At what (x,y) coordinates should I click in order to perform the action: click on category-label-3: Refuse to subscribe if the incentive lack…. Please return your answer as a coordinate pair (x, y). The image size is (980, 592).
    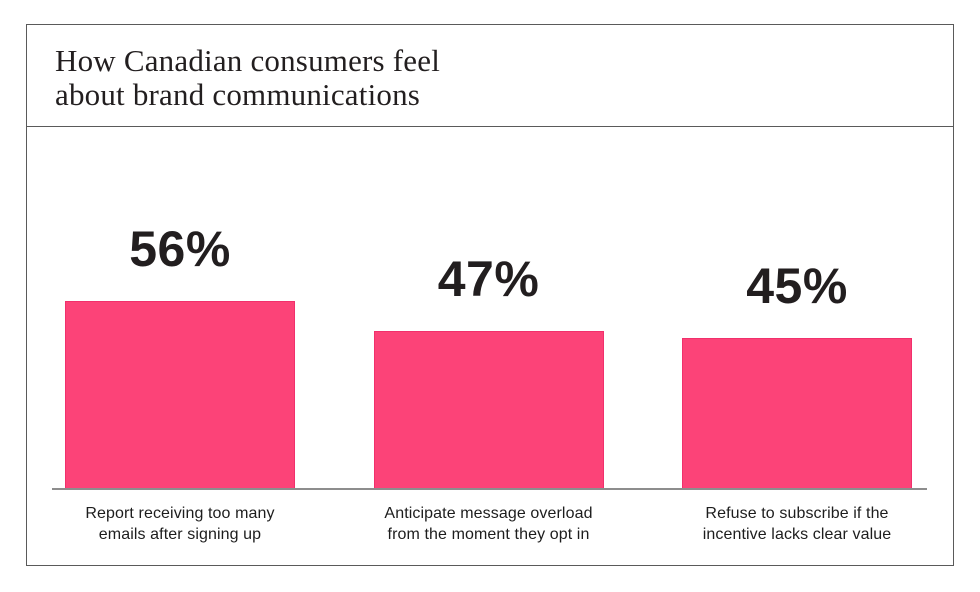
    Looking at the image, I should click on (797, 524).